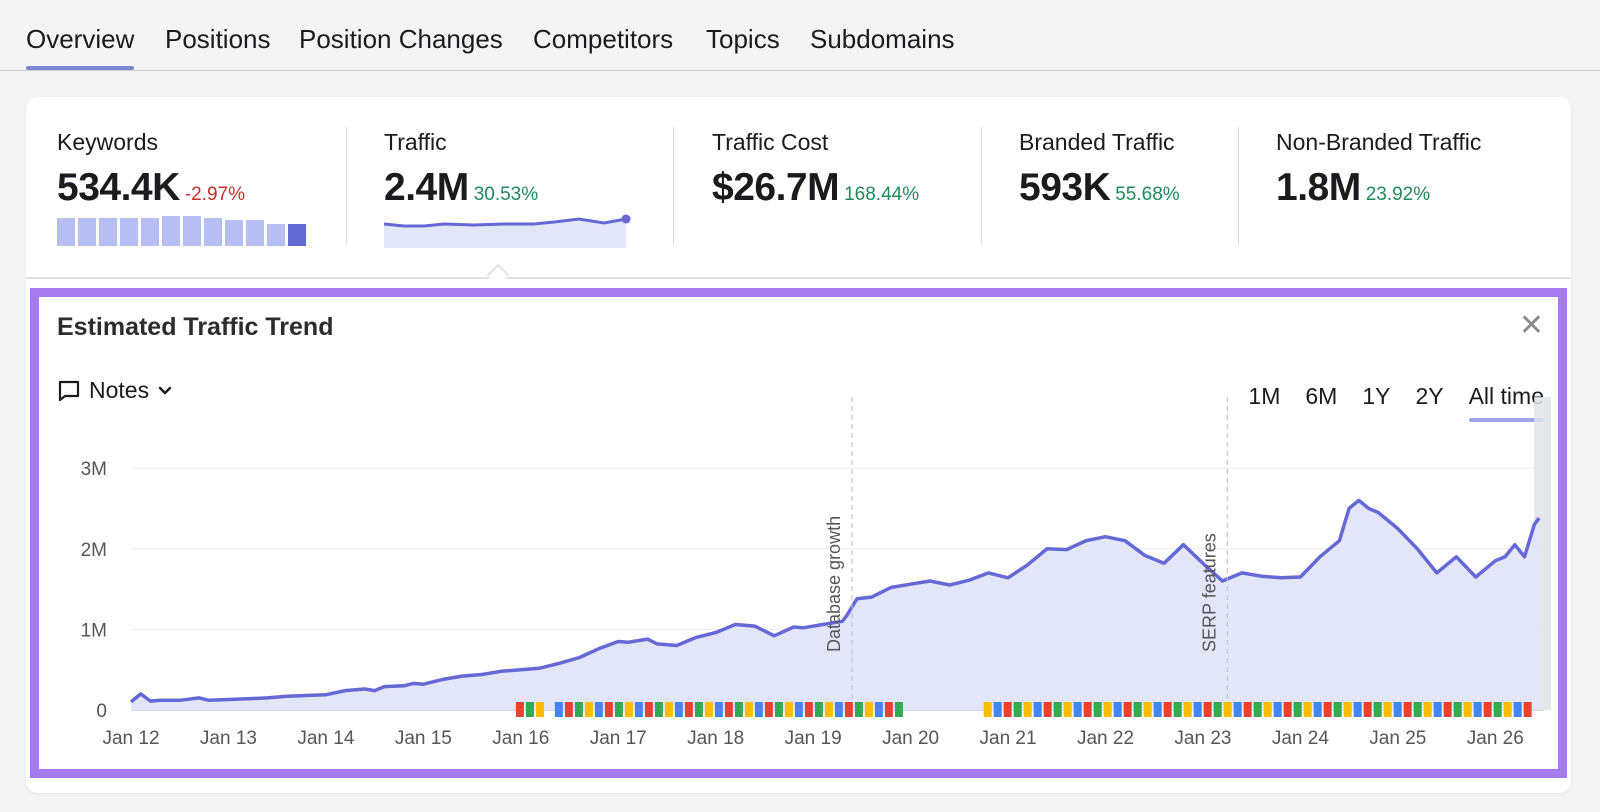 Image resolution: width=1600 pixels, height=812 pixels. What do you see at coordinates (1099, 169) in the screenshot?
I see `metric-branded-traffic: Branded Traffic 593K 55.68%` at bounding box center [1099, 169].